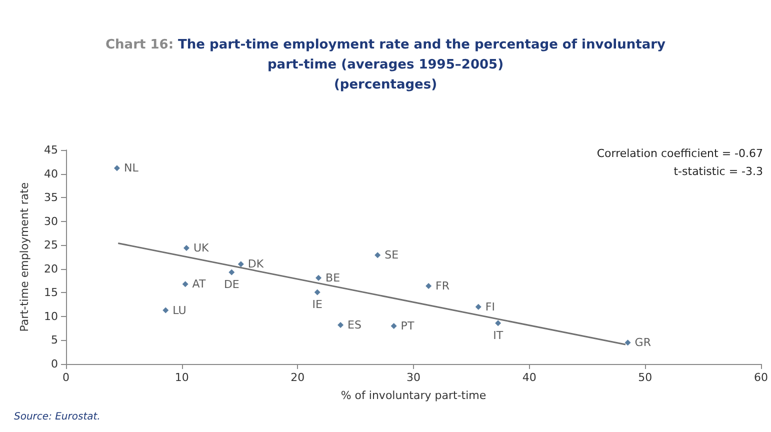 The height and width of the screenshot is (432, 771). Describe the element at coordinates (413, 377) in the screenshot. I see `x-tick-label: 30` at that location.